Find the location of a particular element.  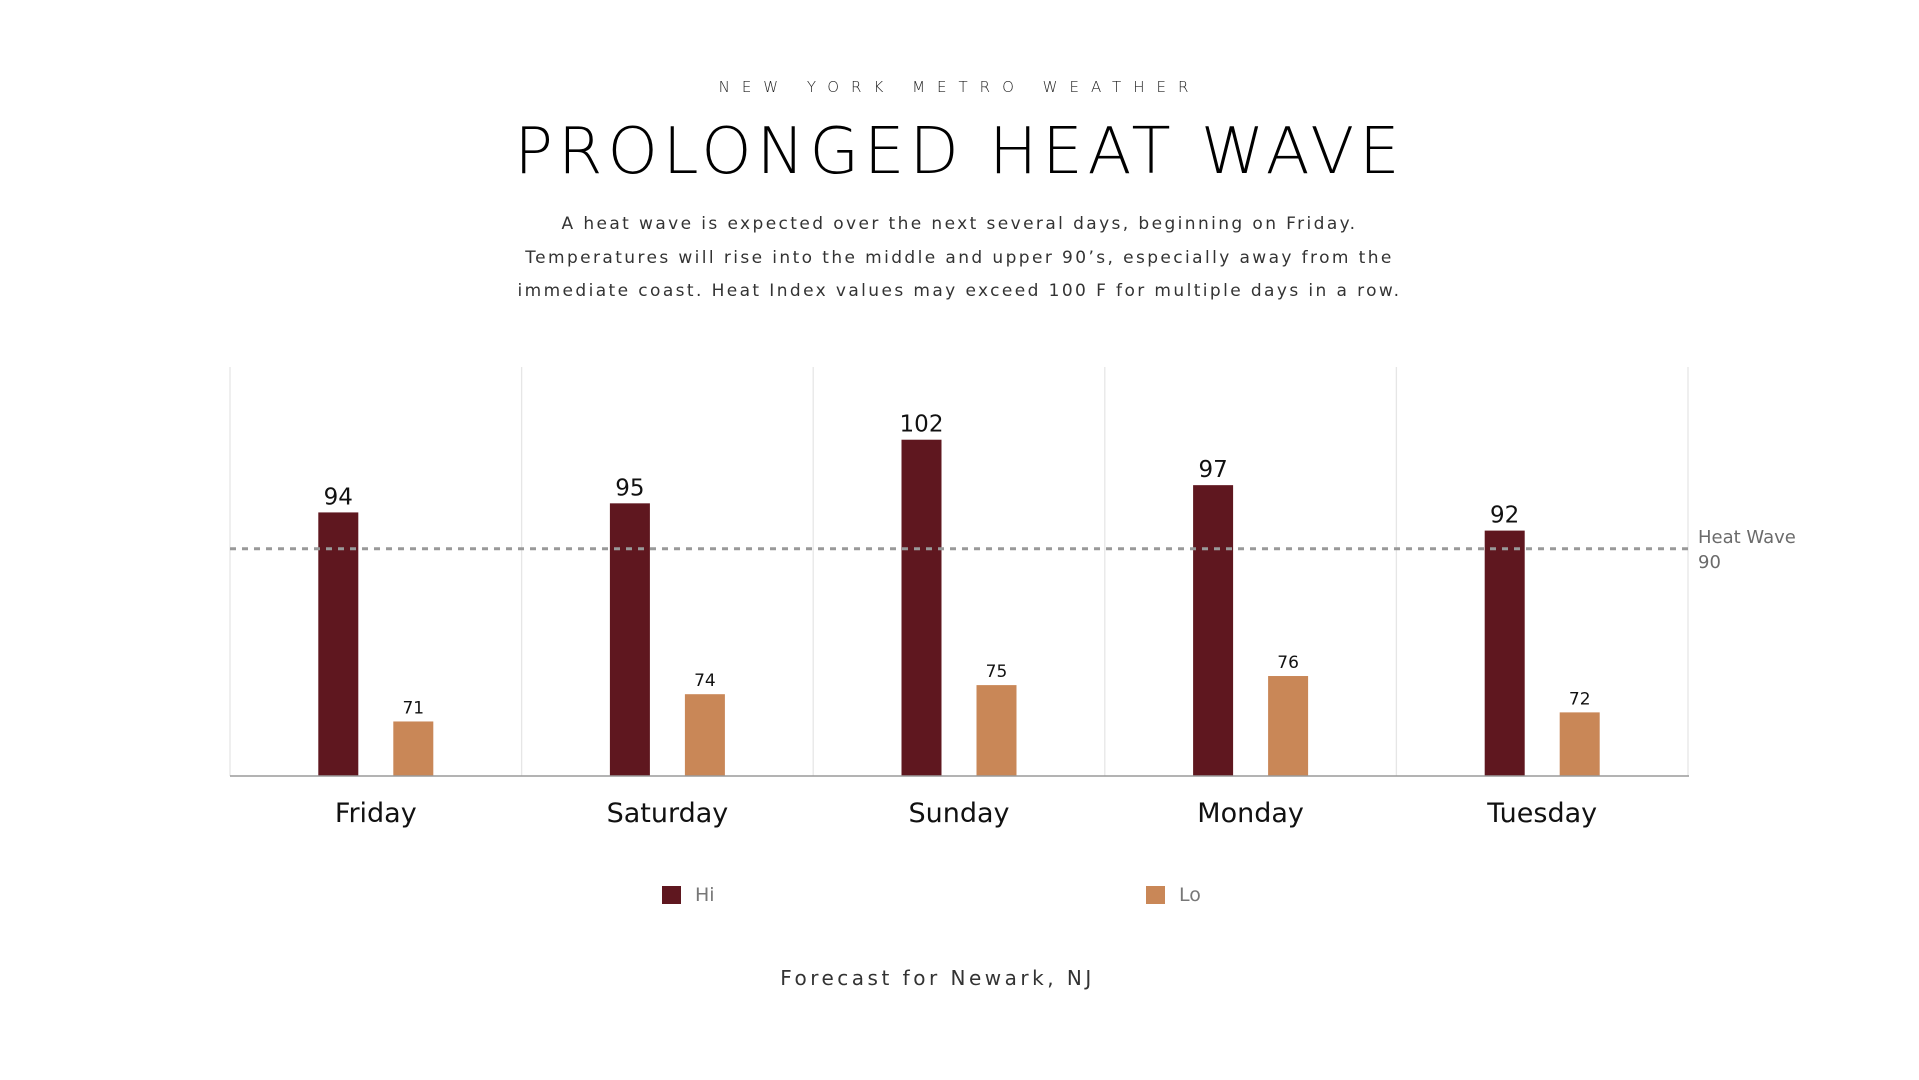

kicker-subtitle: NEW YORK METRO WEATHER is located at coordinates (959, 87).